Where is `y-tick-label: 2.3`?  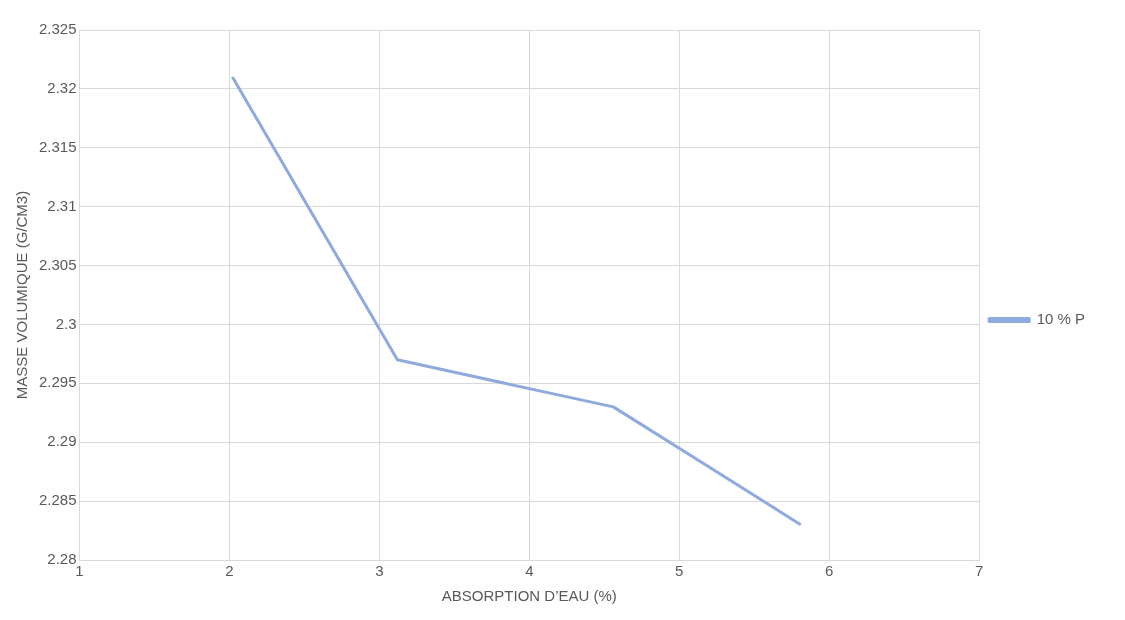
y-tick-label: 2.3 is located at coordinates (66, 323).